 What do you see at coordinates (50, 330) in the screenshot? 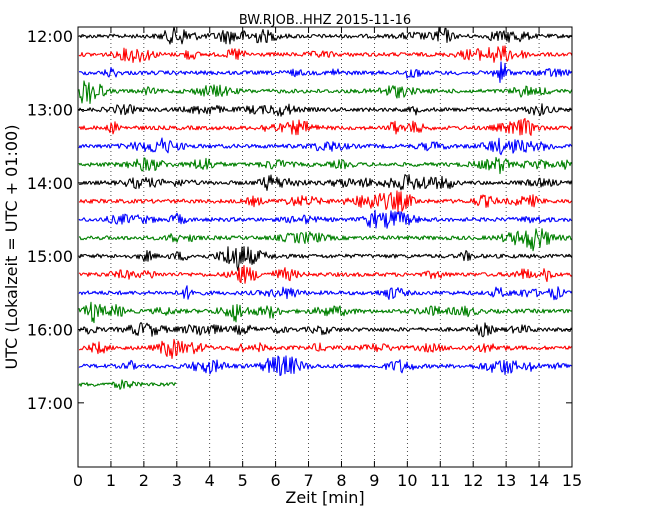
I see `y-tick-label-4: 16:00` at bounding box center [50, 330].